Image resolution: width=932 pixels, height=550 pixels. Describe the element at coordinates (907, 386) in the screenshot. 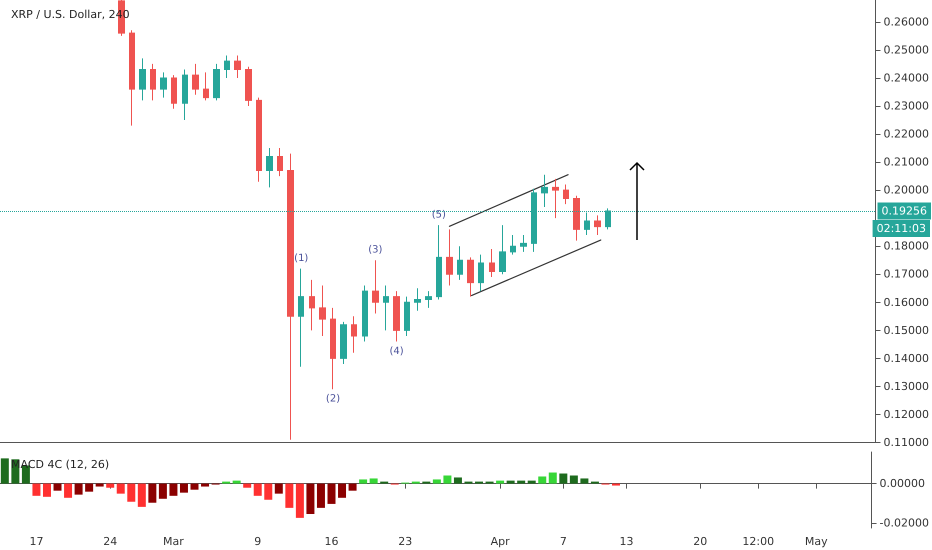

I see `y-tick-label: 0.13000` at that location.